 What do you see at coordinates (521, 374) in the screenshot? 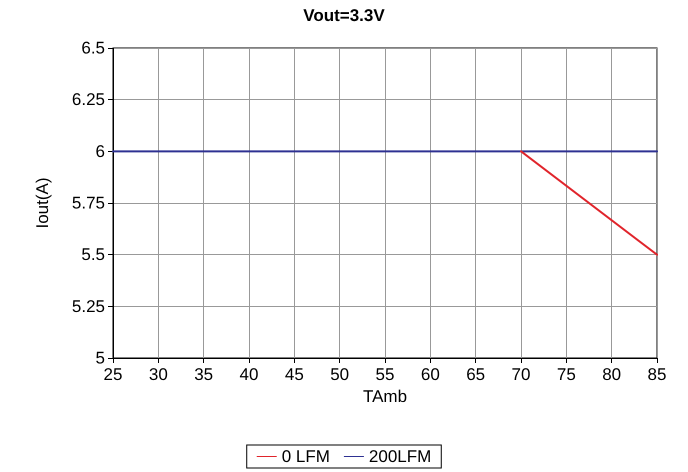
I see `x-tick-label: 70` at bounding box center [521, 374].